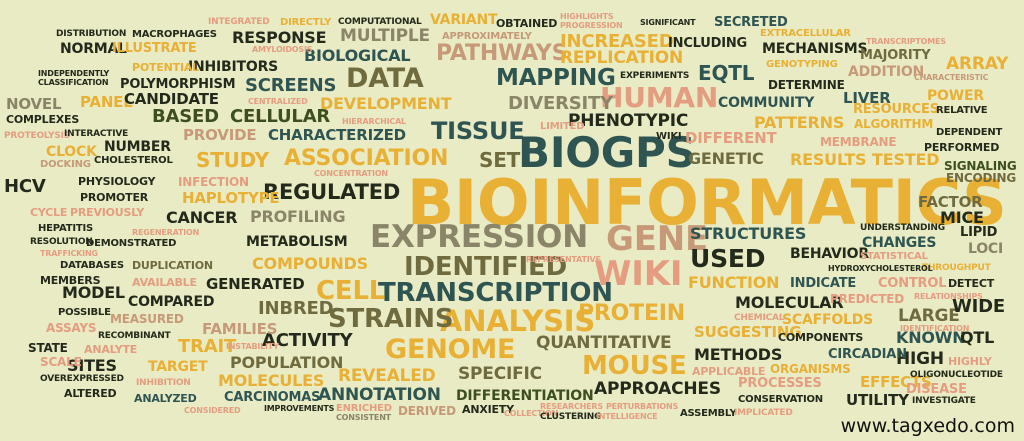 The image size is (1024, 441). Describe the element at coordinates (164, 282) in the screenshot. I see `word-available: AVAILABLE` at that location.